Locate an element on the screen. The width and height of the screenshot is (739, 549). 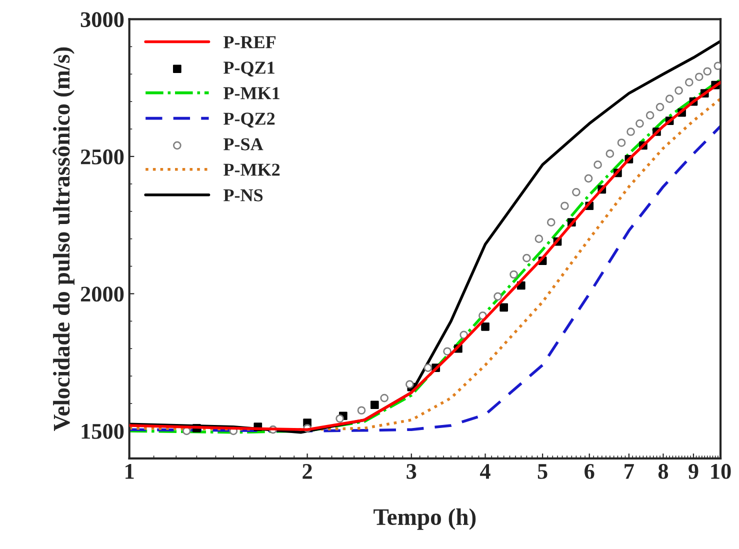
x-axis-title: Tempo (h) is located at coordinates (425, 519).